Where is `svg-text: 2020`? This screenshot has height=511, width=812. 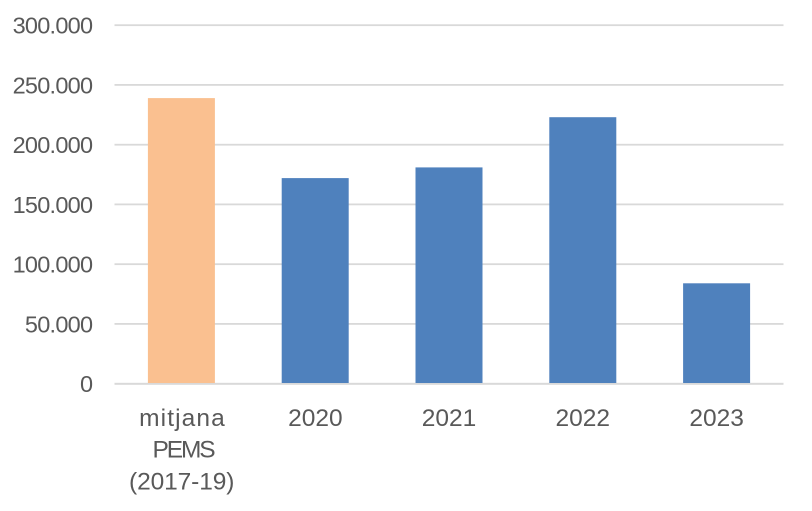
svg-text: 2020 is located at coordinates (315, 418).